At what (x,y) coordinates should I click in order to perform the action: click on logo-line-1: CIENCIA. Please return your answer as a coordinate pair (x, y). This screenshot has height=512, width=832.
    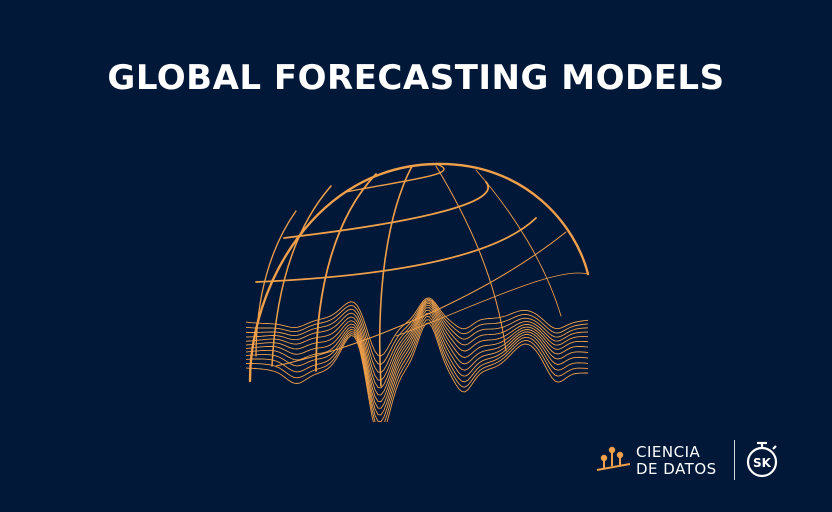
    Looking at the image, I should click on (668, 452).